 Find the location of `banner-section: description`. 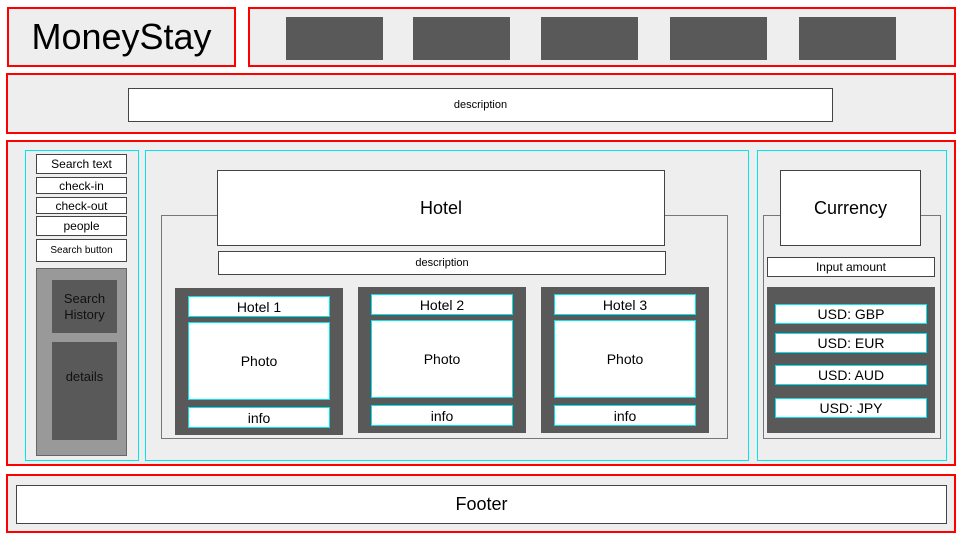

banner-section: description is located at coordinates (481, 103).